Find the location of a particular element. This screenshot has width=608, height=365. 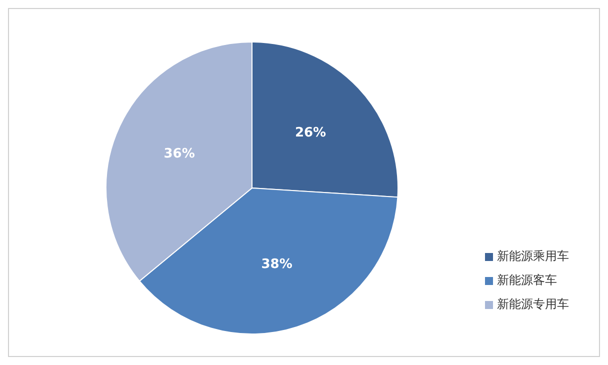

legend-label: 新能源专用车 is located at coordinates (533, 304).